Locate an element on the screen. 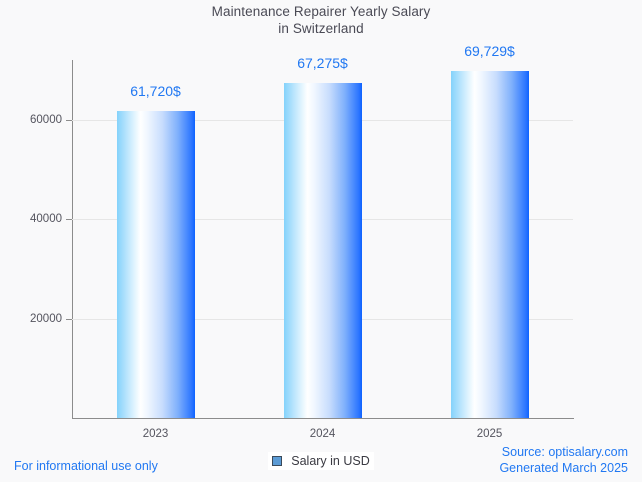  x-tick-label: 2024 is located at coordinates (322, 434).